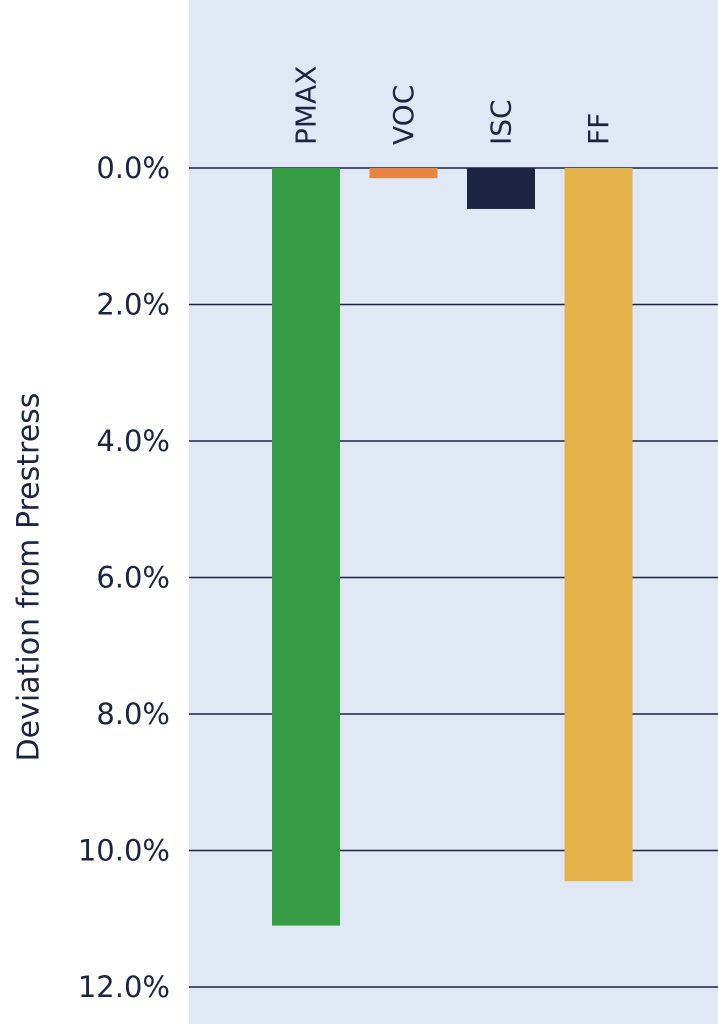 The image size is (718, 1028). What do you see at coordinates (306, 547) in the screenshot?
I see `bar-pmax` at bounding box center [306, 547].